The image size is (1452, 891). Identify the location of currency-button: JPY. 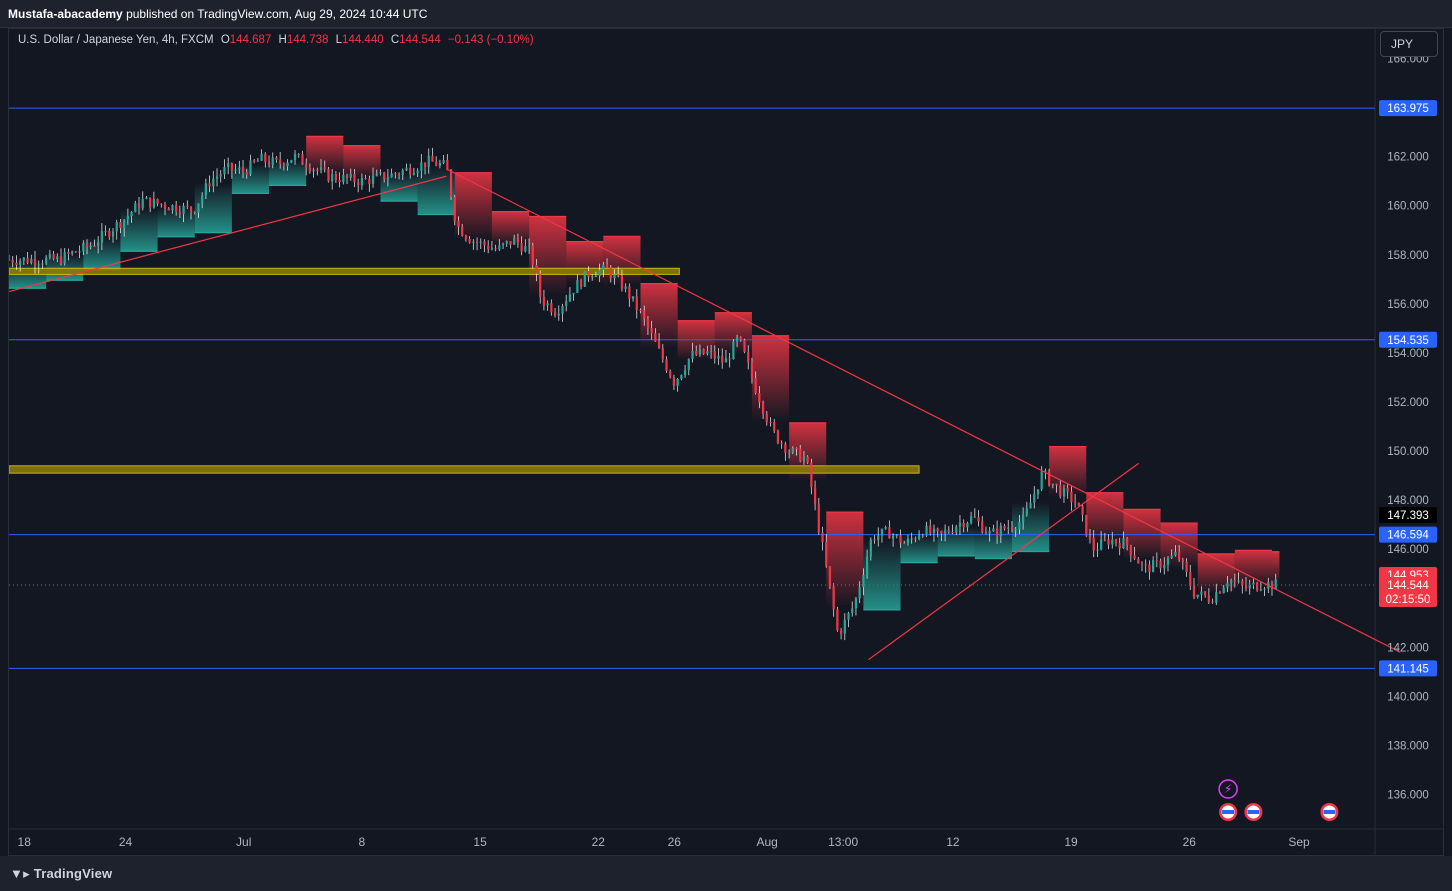
(1409, 44).